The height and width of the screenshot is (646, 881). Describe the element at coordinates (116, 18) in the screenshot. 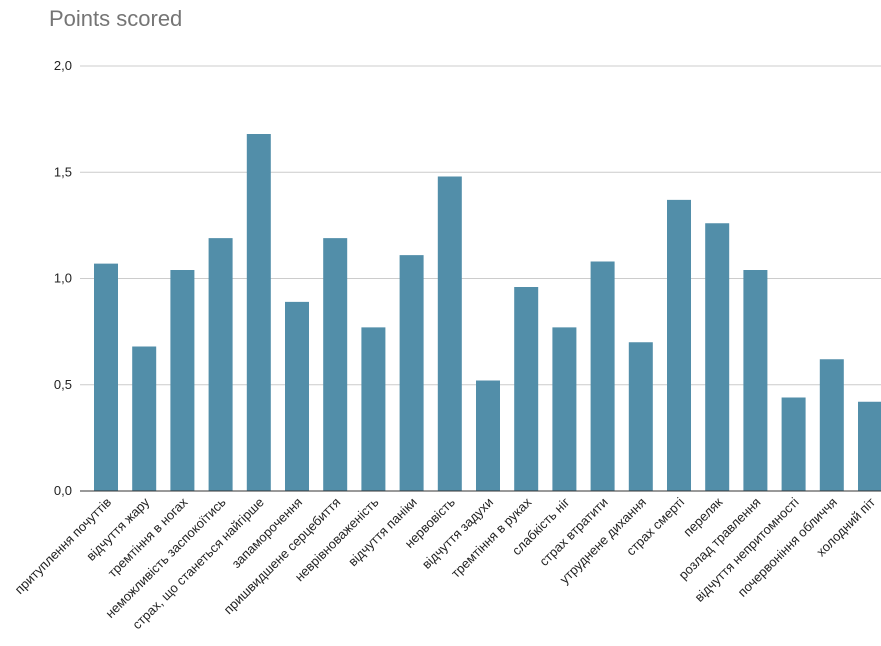

I see `chart-title: Points scored` at that location.